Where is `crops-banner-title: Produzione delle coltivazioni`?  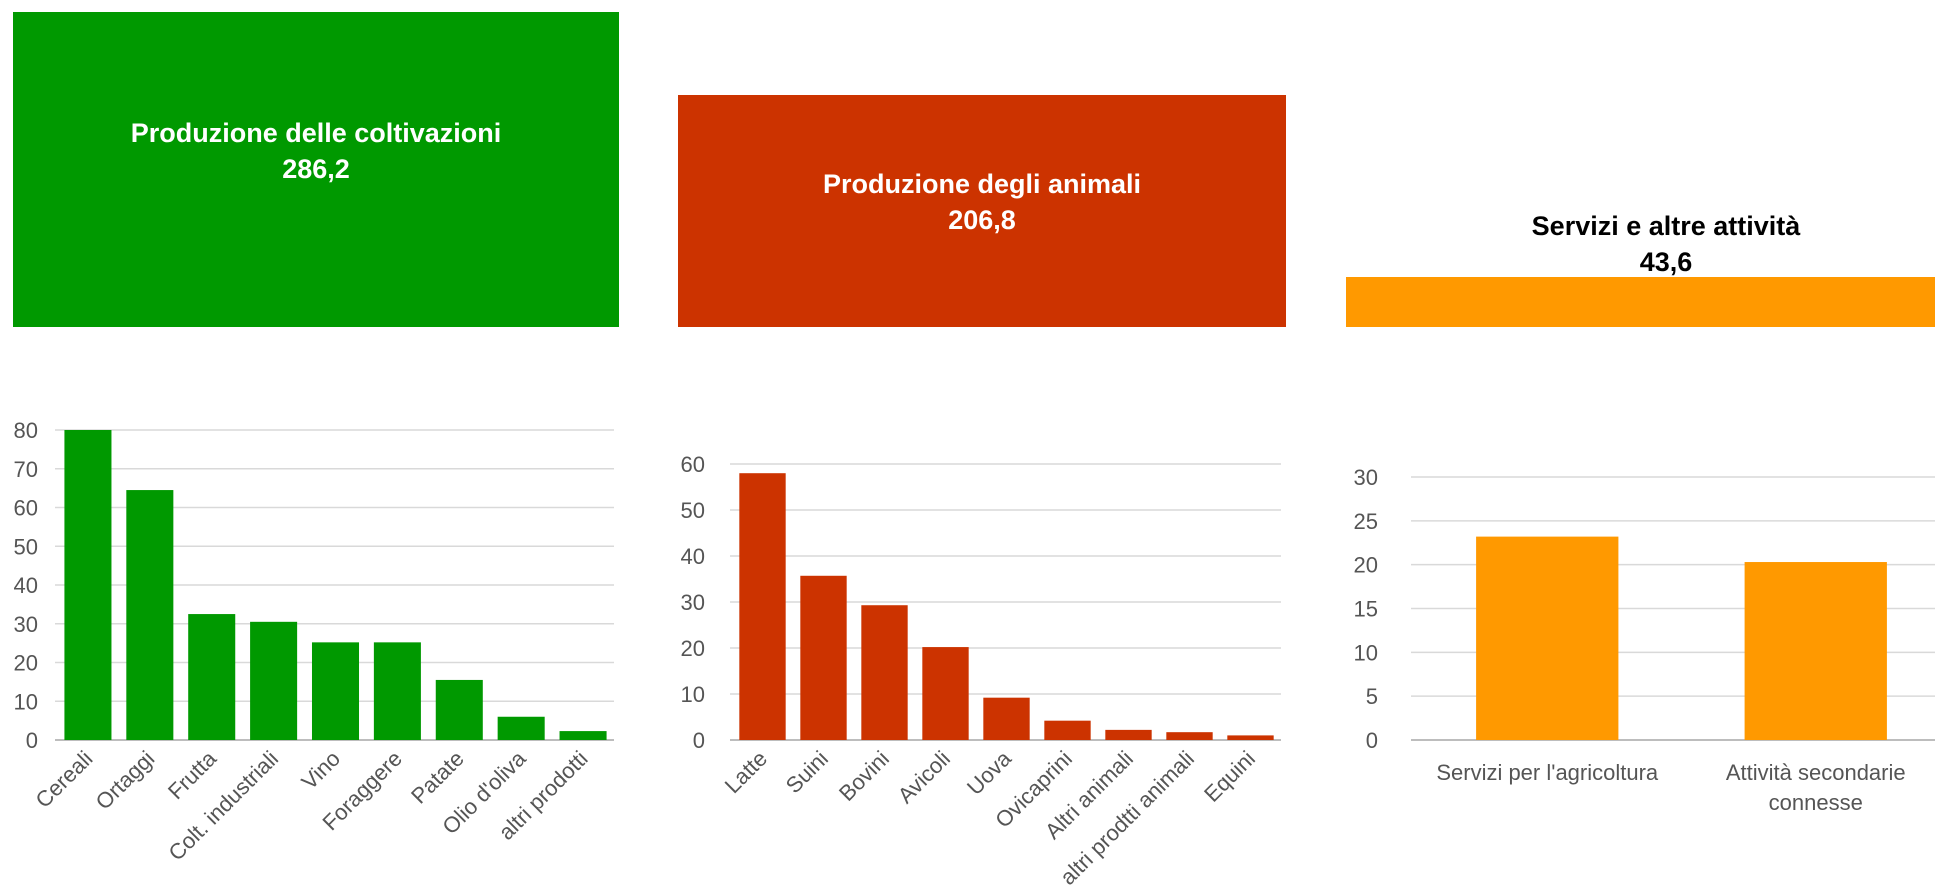
crops-banner-title: Produzione delle coltivazioni is located at coordinates (316, 132).